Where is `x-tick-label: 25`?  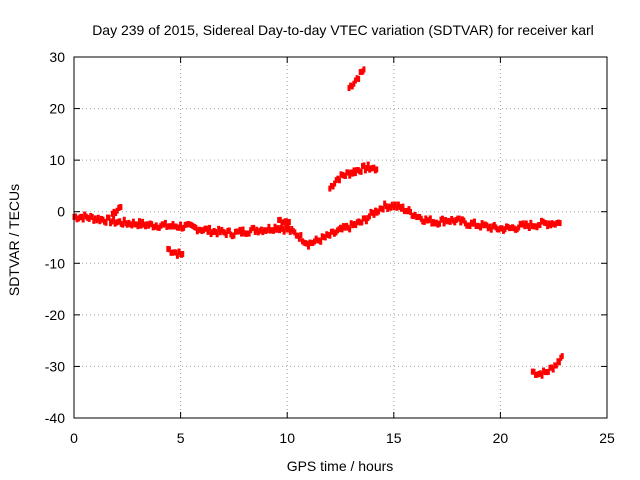
x-tick-label: 25 is located at coordinates (607, 438).